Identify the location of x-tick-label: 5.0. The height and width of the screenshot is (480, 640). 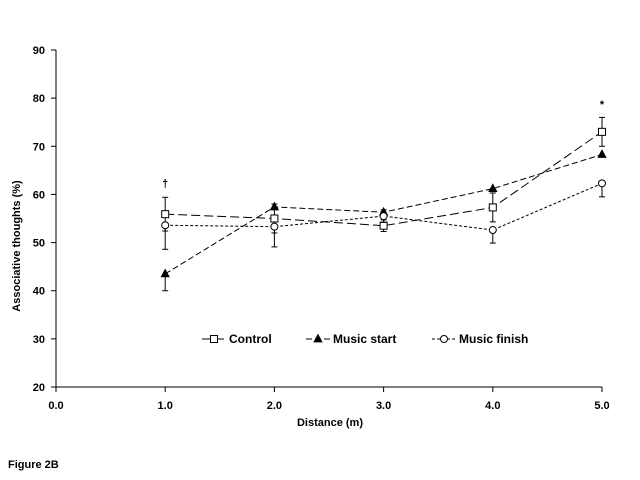
(601, 406).